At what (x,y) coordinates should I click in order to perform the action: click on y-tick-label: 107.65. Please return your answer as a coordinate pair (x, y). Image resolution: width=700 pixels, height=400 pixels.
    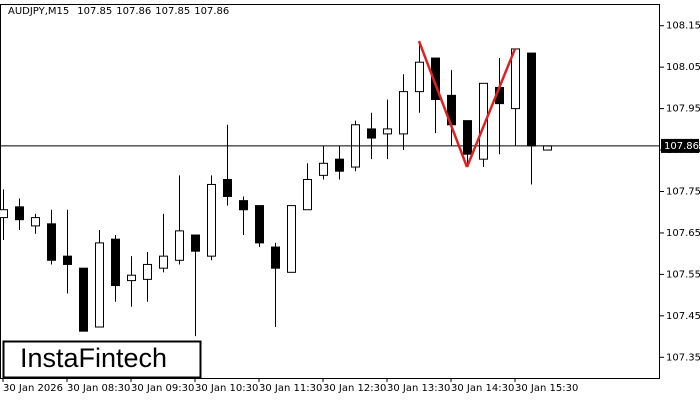
    Looking at the image, I should click on (683, 233).